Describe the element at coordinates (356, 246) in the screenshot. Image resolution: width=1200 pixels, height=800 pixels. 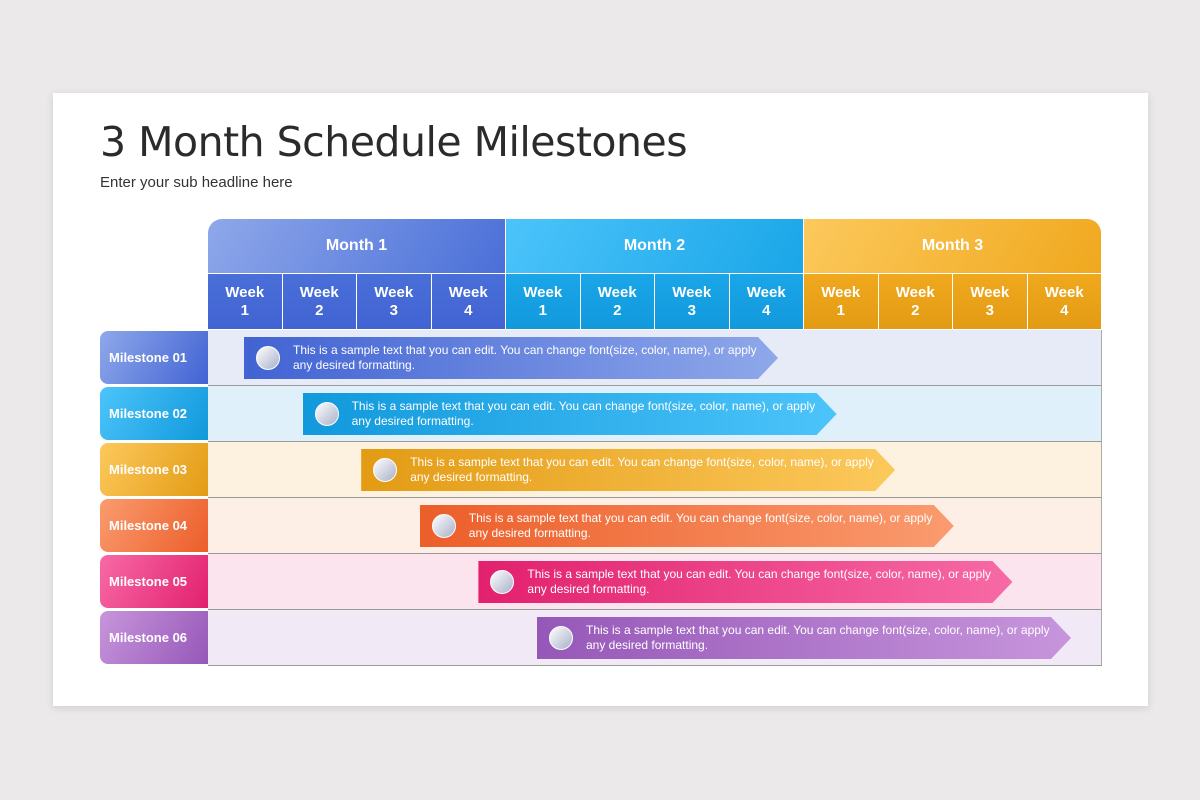
I see `month-header: Month 1` at that location.